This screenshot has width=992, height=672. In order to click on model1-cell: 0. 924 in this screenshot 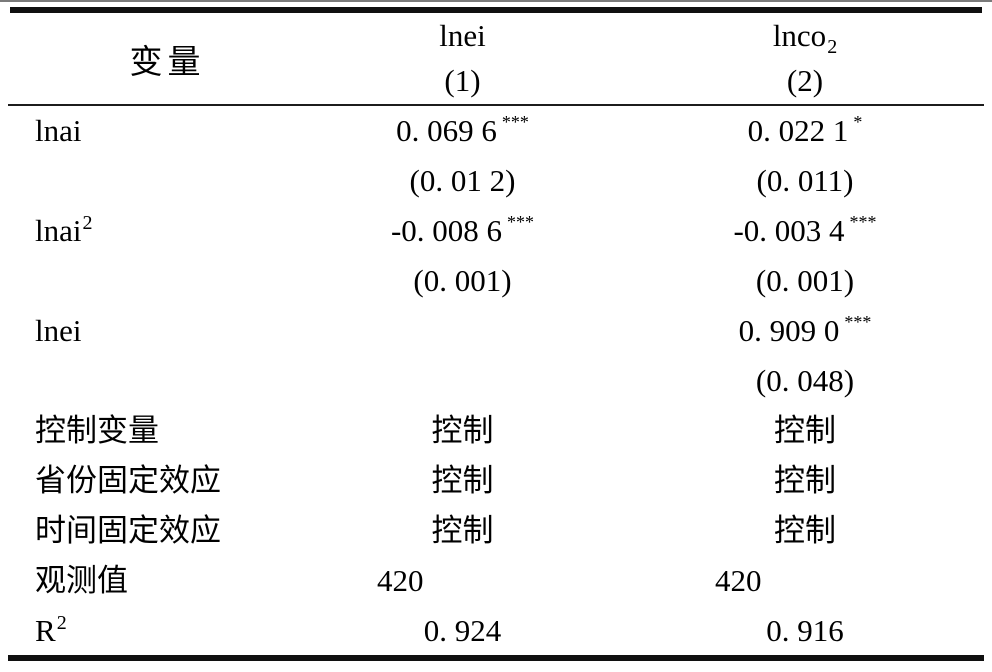, I will do `click(462, 631)`.